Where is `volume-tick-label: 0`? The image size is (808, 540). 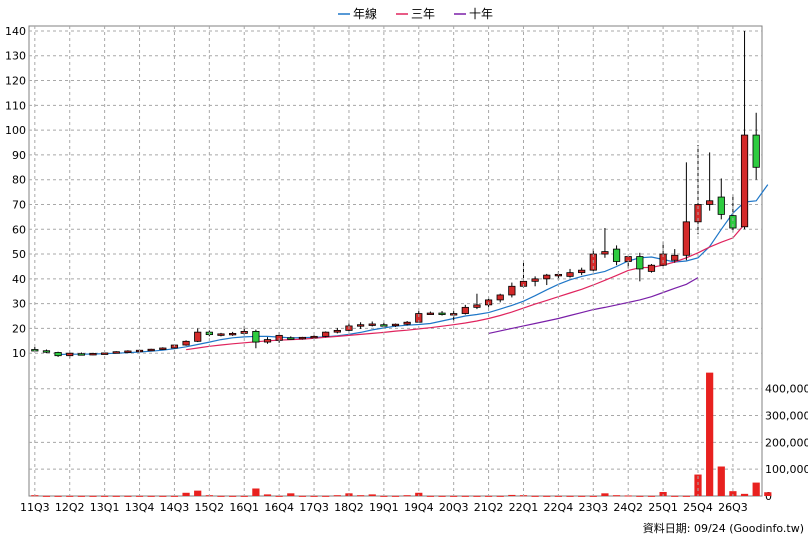
volume-tick-label: 0 is located at coordinates (768, 496).